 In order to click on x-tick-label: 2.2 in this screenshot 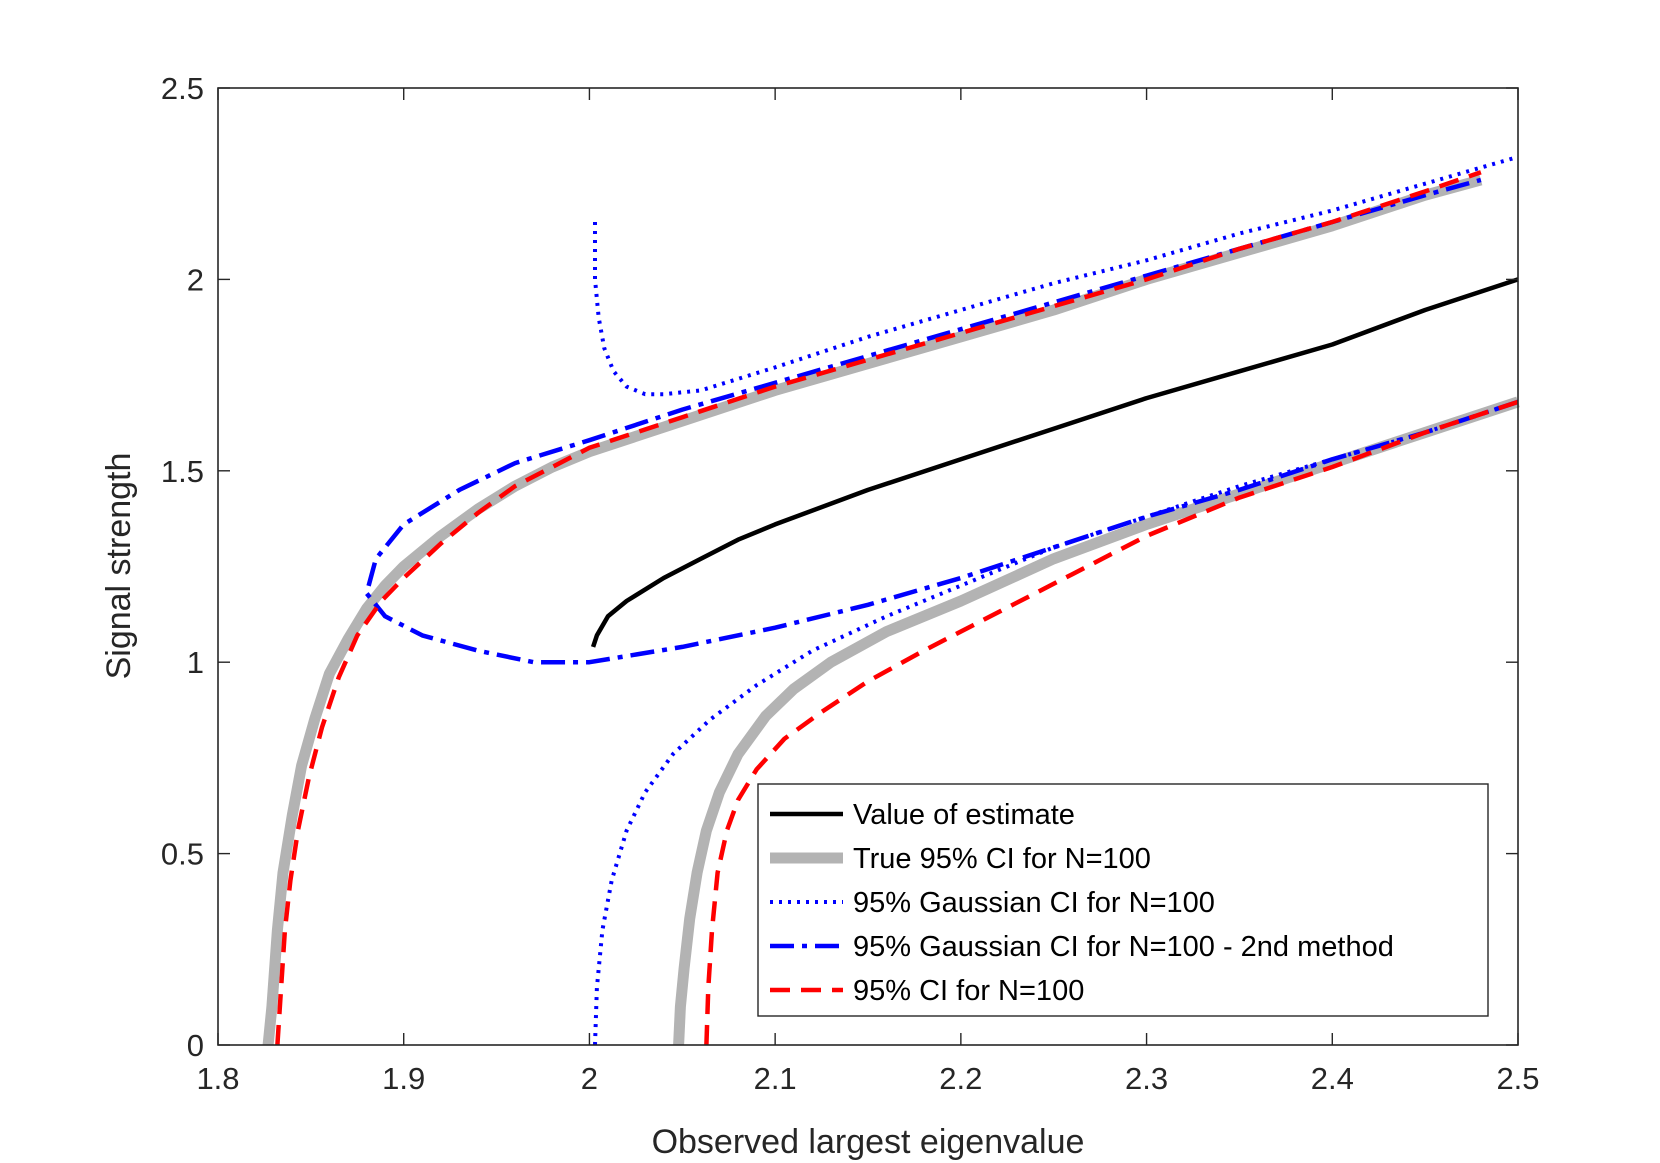, I will do `click(960, 1078)`.